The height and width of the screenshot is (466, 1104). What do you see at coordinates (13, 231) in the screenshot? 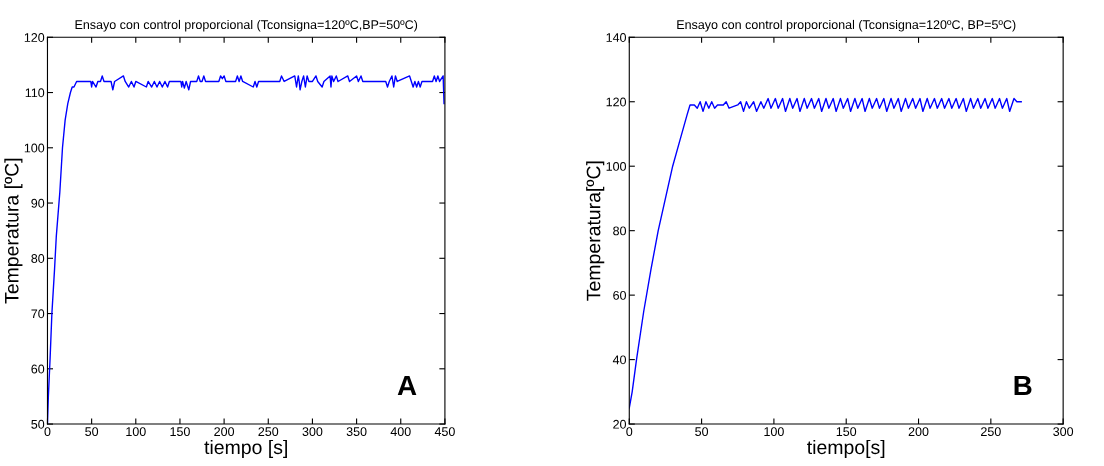
I see `y-axis-title: Temperatura [ºC]` at bounding box center [13, 231].